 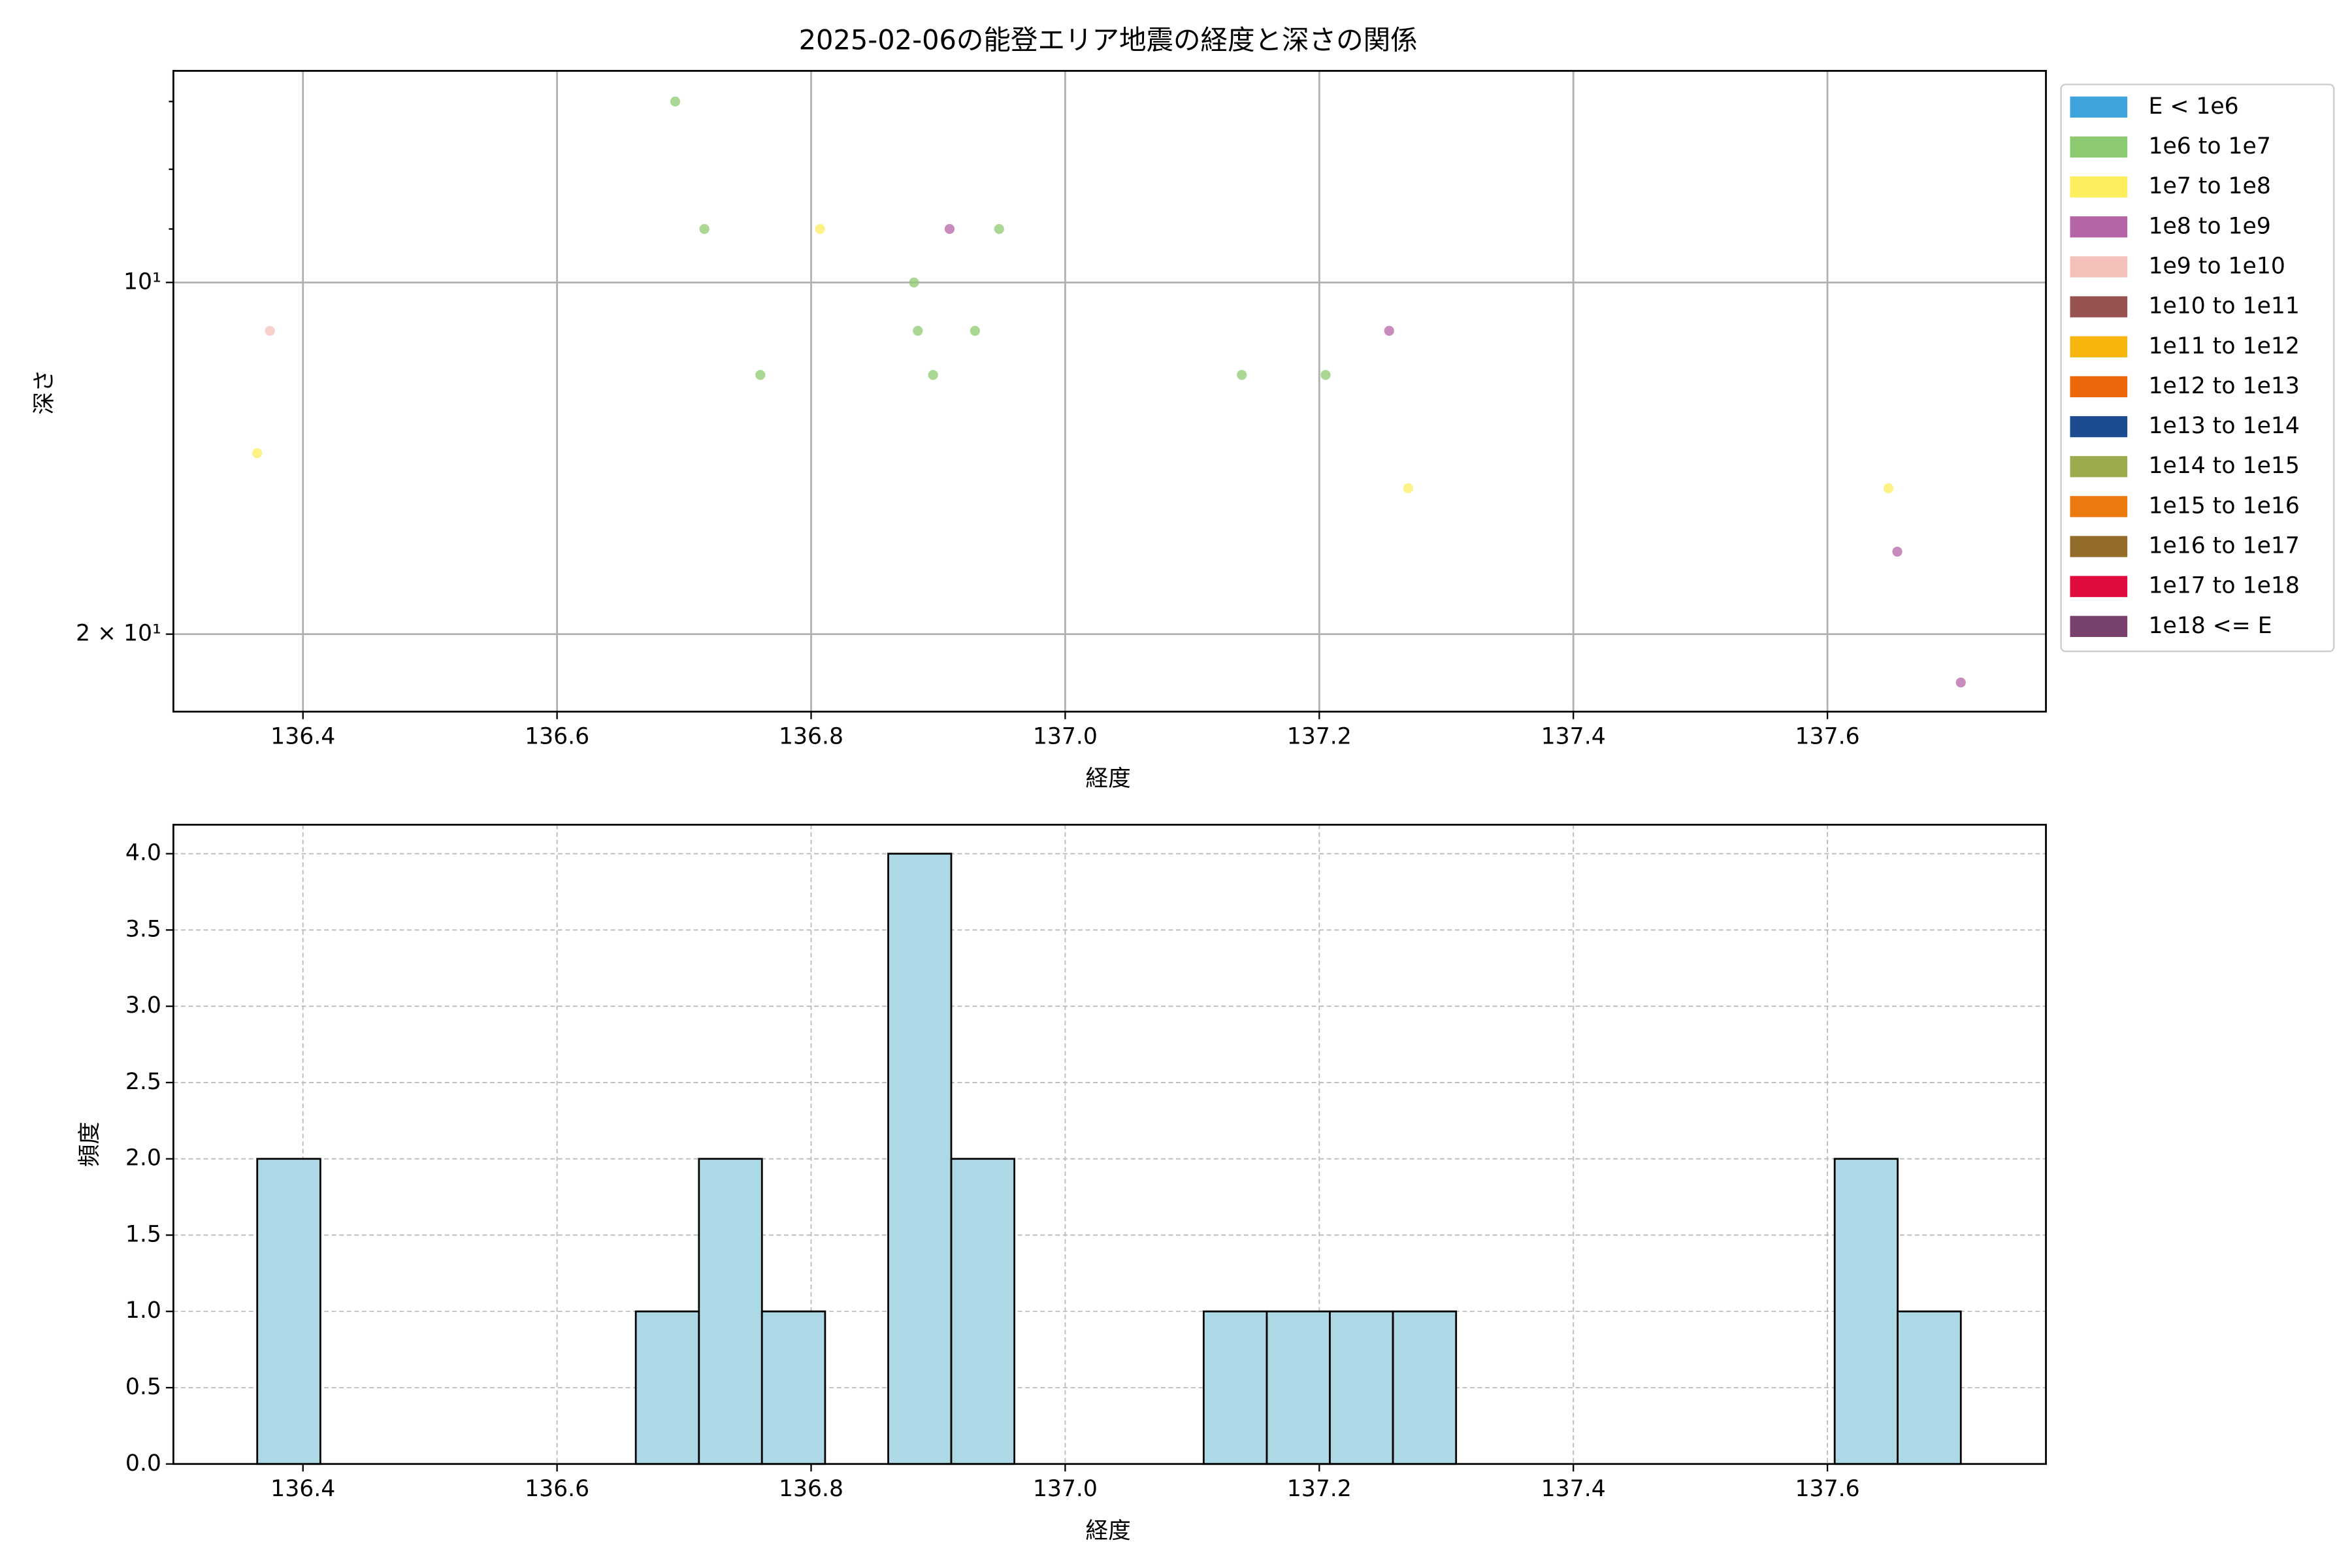 I want to click on legend-label: 1e13 to 1e14, so click(x=2223, y=426).